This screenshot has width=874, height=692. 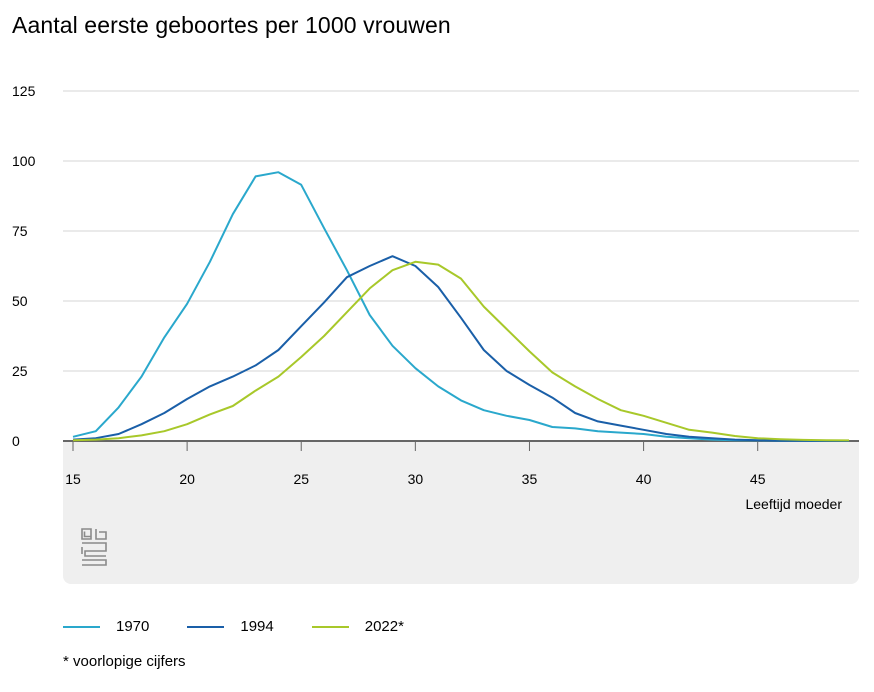 What do you see at coordinates (644, 479) in the screenshot?
I see `x-tick-label: 40` at bounding box center [644, 479].